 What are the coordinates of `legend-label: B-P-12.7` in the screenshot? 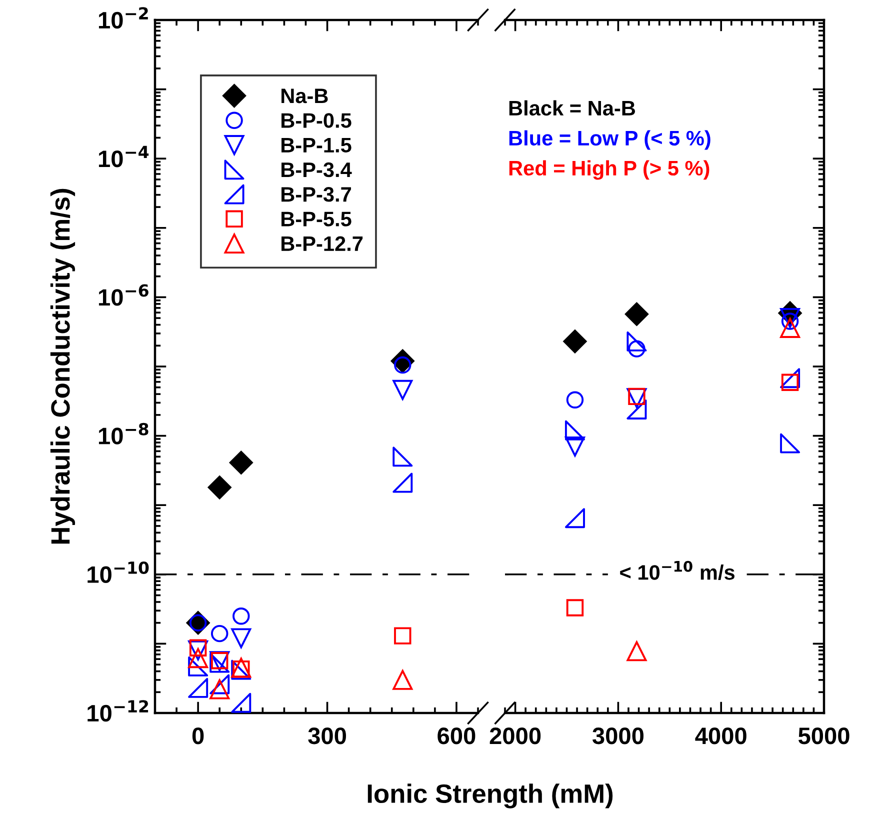 It's located at (322, 243).